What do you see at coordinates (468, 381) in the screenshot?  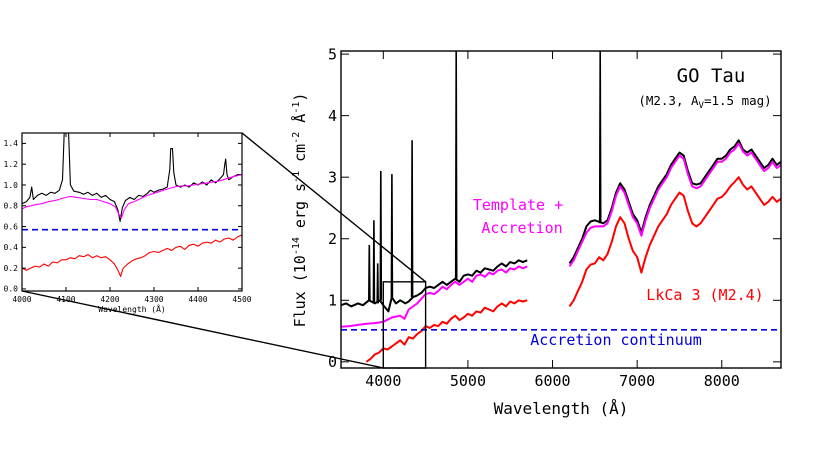 I see `main-xtick-label-5000: 5000` at bounding box center [468, 381].